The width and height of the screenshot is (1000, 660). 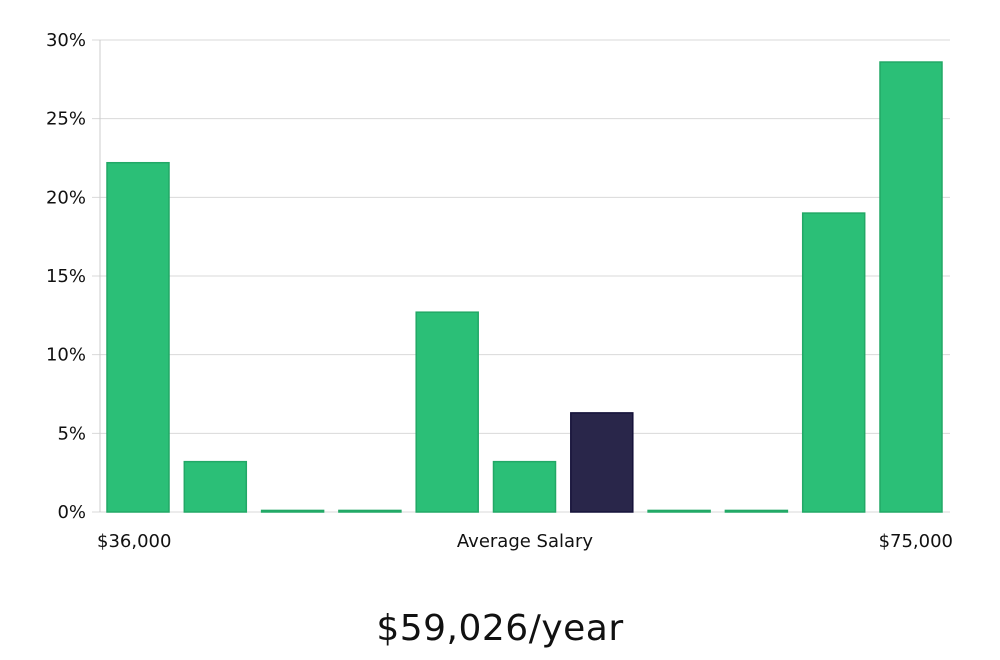 I want to click on x-label-max: $75,000, so click(x=916, y=541).